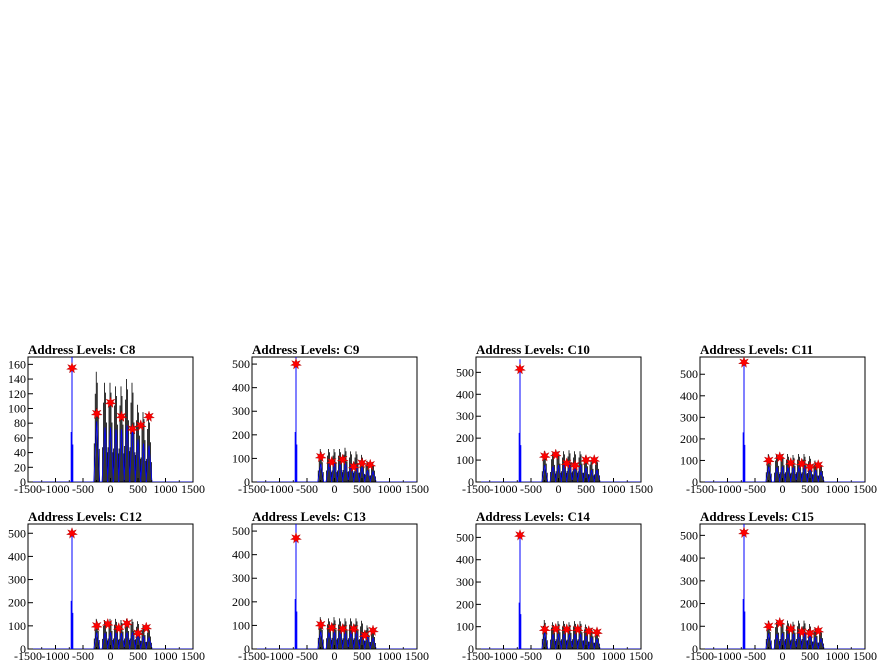 This screenshot has height=672, width=896. I want to click on panel-title: Address Levels: C8, so click(82, 349).